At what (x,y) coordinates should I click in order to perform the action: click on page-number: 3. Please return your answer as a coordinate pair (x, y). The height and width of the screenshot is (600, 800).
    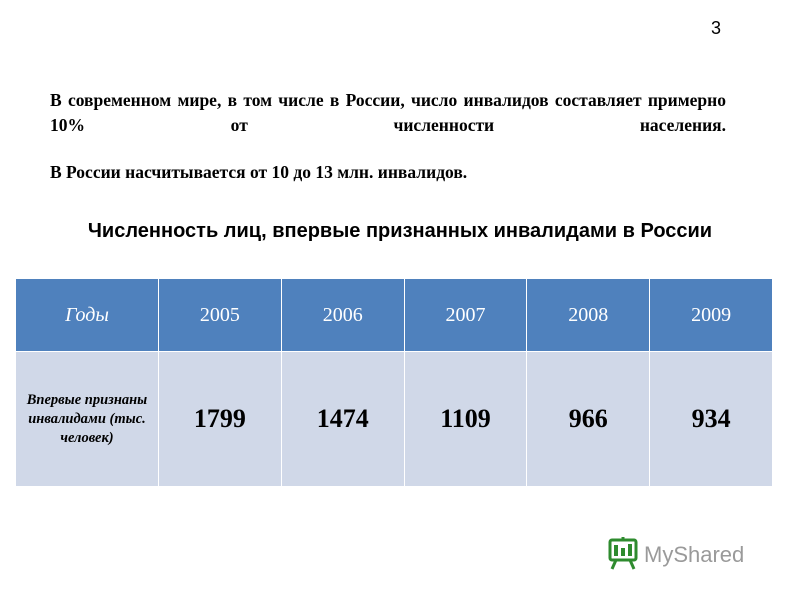
    Looking at the image, I should click on (715, 28).